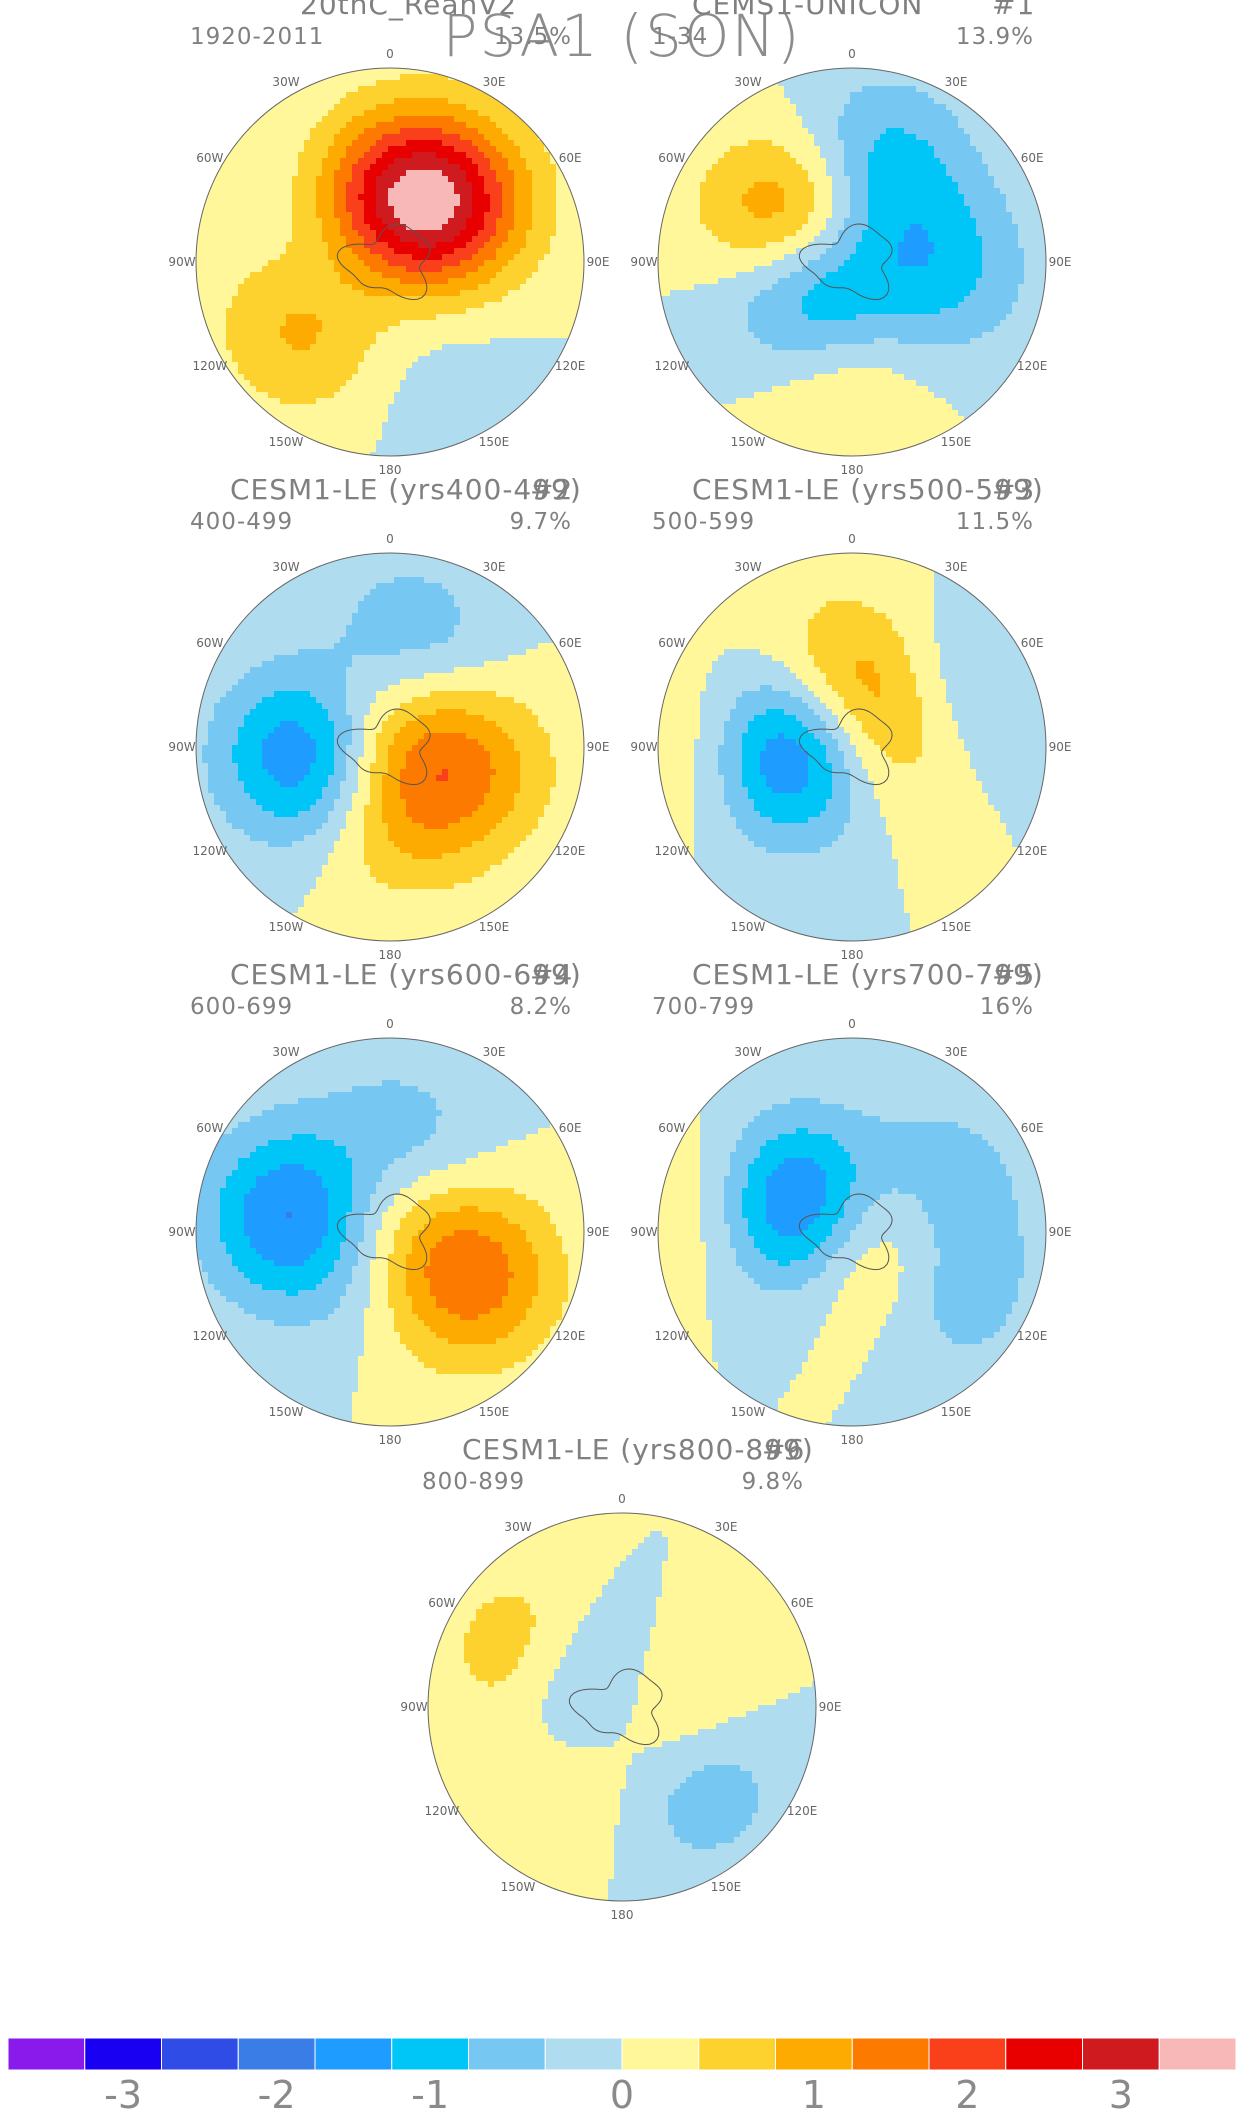  Describe the element at coordinates (814, 2093) in the screenshot. I see `colorbar-tick-label: 1` at that location.